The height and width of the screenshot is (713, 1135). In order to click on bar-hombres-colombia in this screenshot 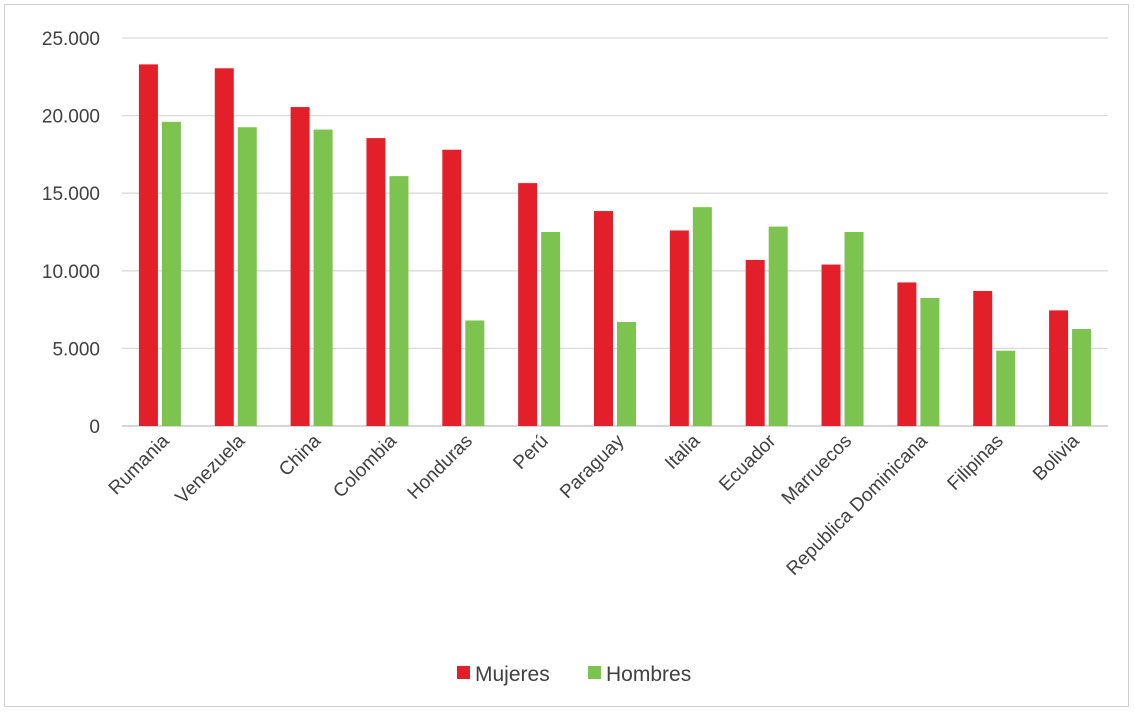, I will do `click(399, 301)`.